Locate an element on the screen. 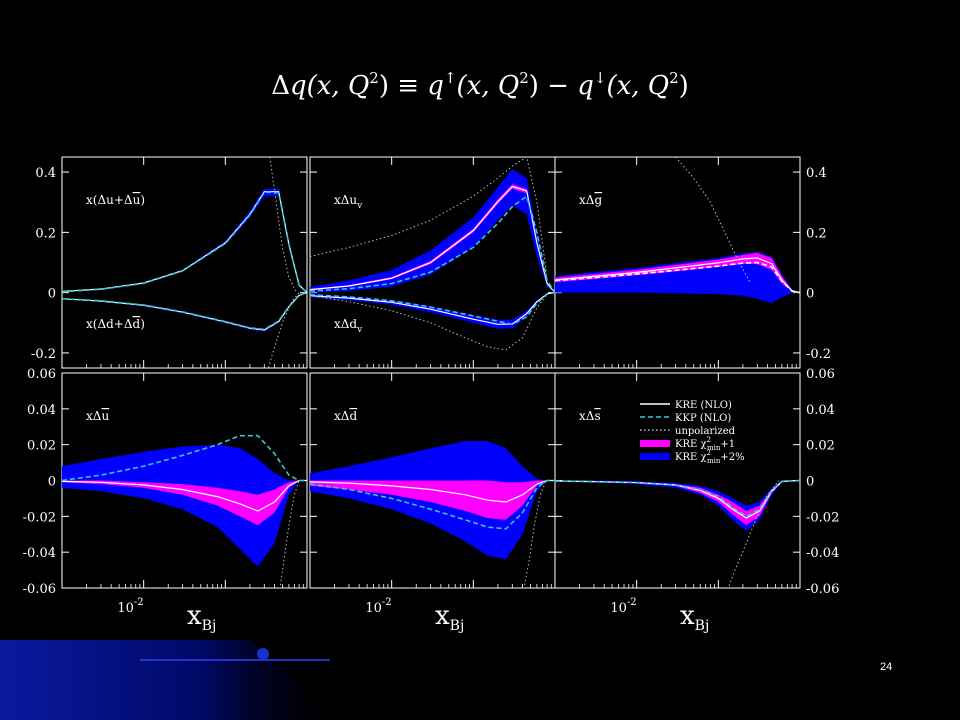  title-up: ↑ is located at coordinates (450, 78).